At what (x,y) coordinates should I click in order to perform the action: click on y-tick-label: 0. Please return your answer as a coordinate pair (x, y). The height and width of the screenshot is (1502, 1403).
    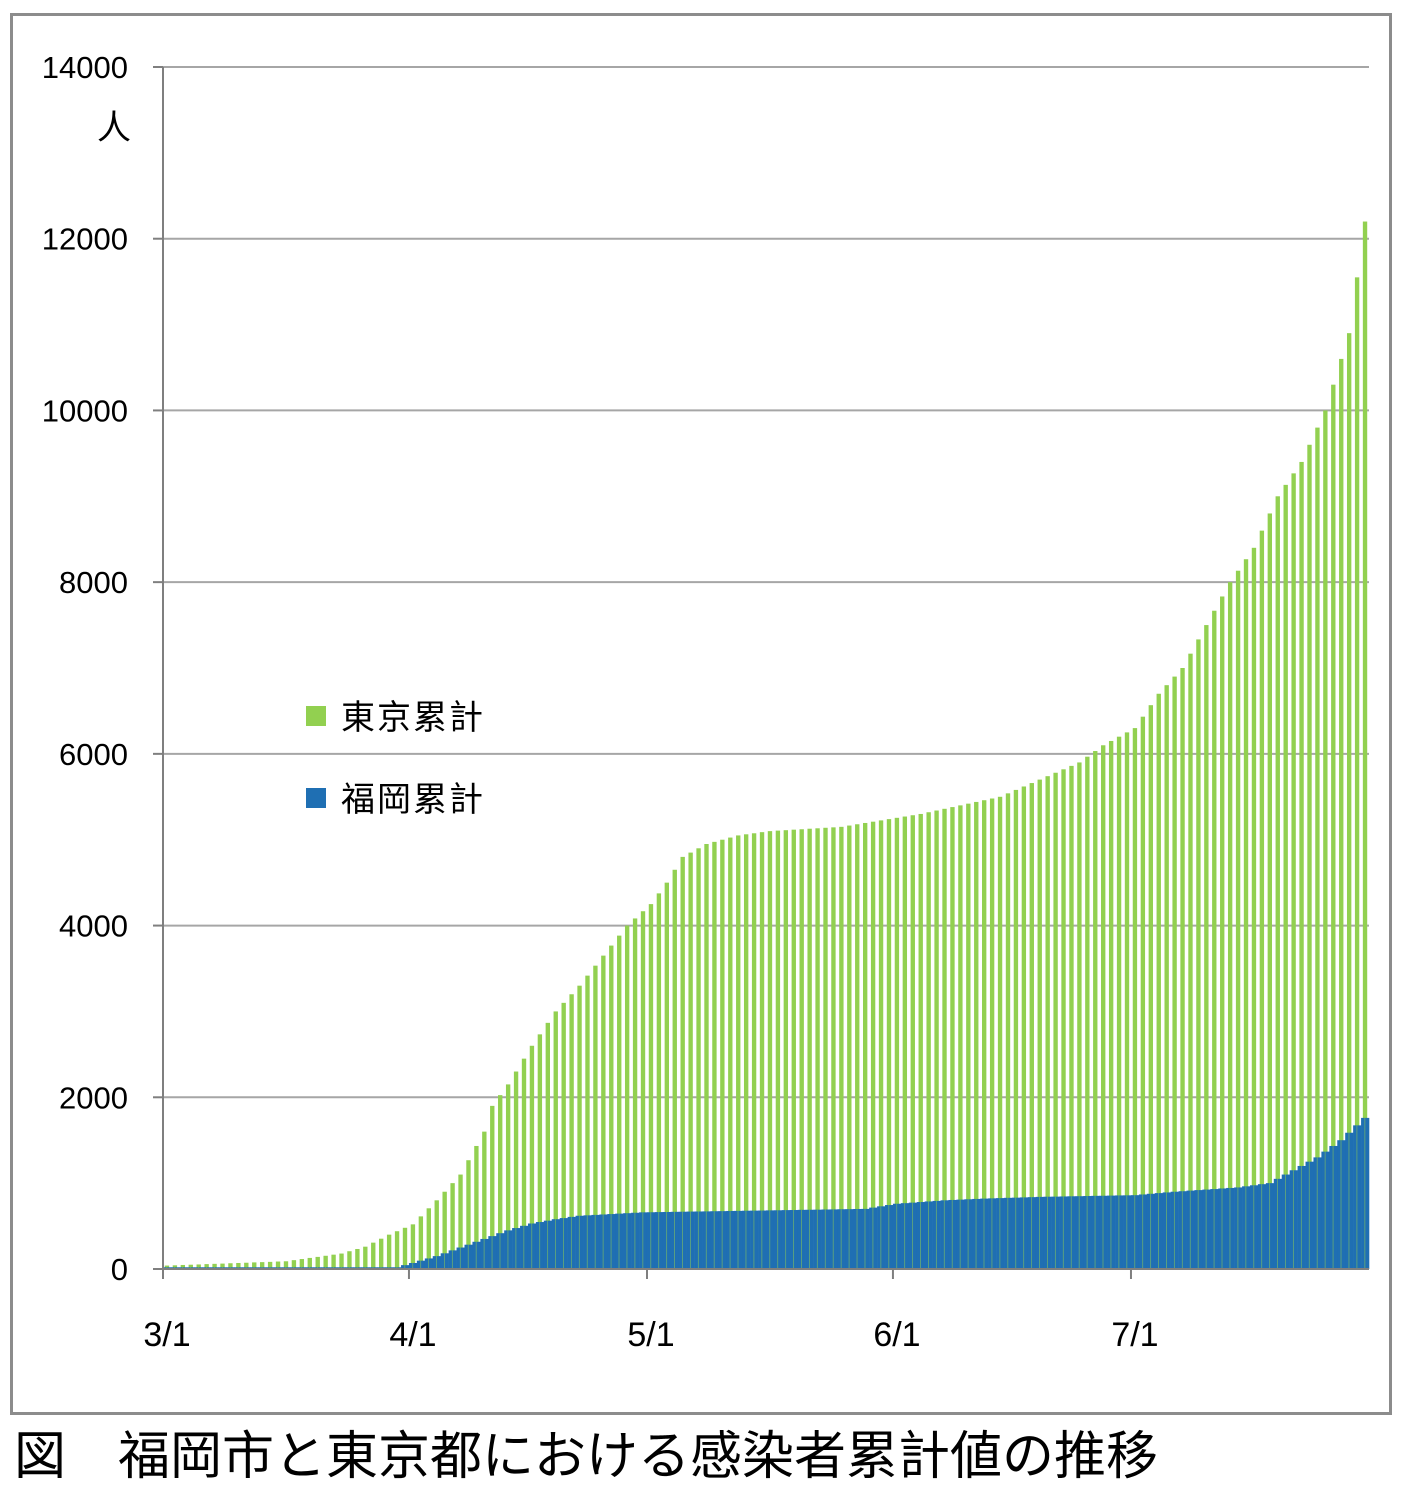
    Looking at the image, I should click on (119, 1269).